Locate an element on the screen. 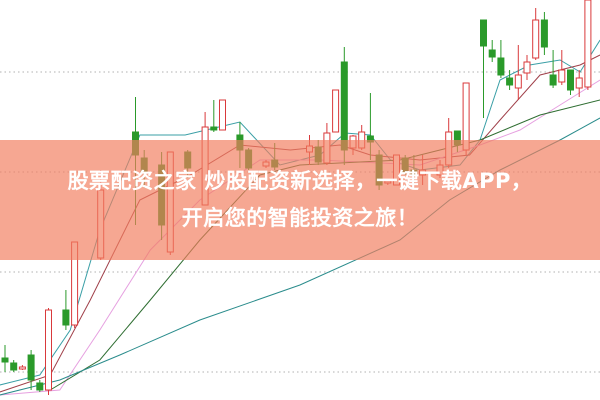 The image size is (600, 400). banner-line-2: 开启您的智能投资之旅！ is located at coordinates (300, 218).